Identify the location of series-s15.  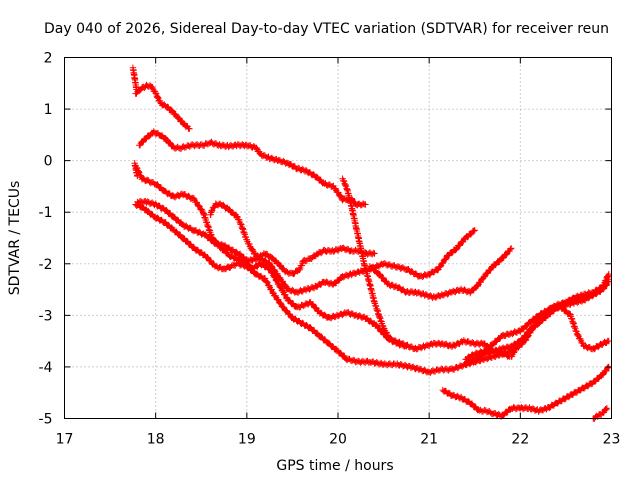
(525, 391).